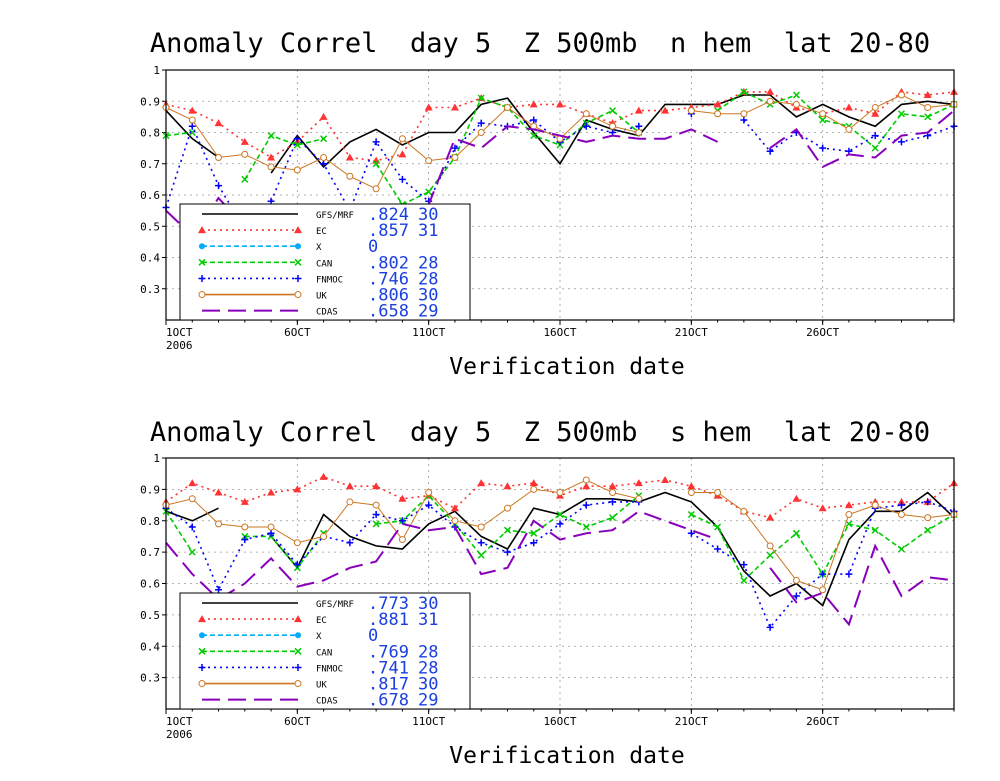 The image size is (1000, 781). I want to click on y-tick-label: 0.7, so click(150, 164).